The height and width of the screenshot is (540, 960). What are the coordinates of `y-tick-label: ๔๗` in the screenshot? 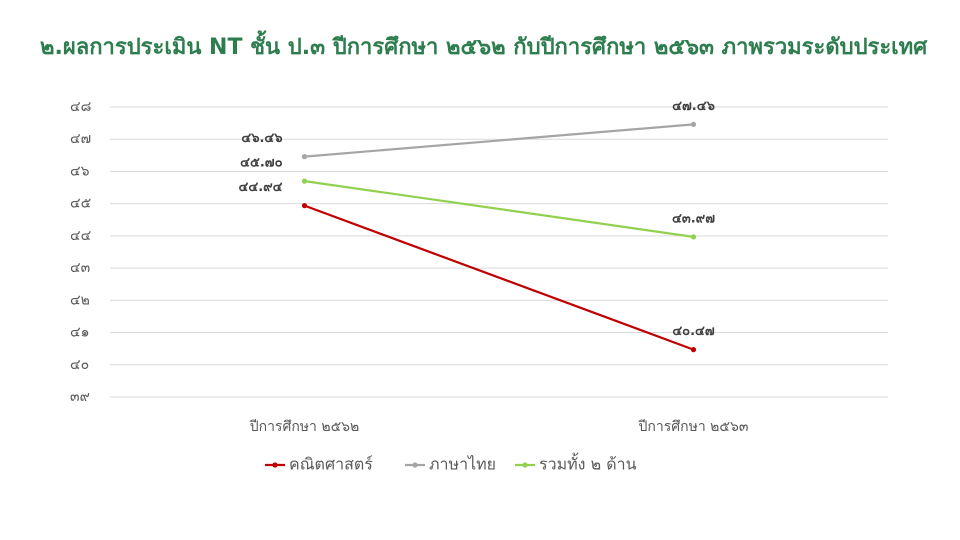 It's located at (80, 139).